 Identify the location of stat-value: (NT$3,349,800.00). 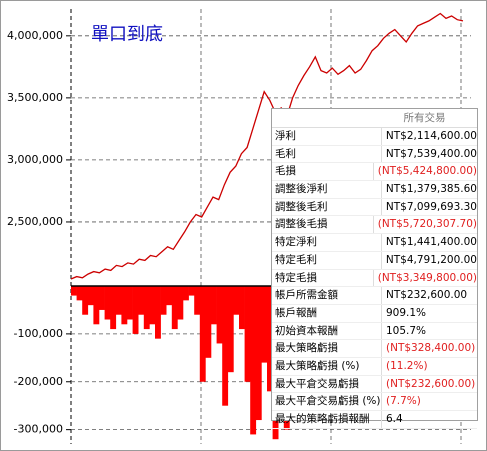
(427, 277).